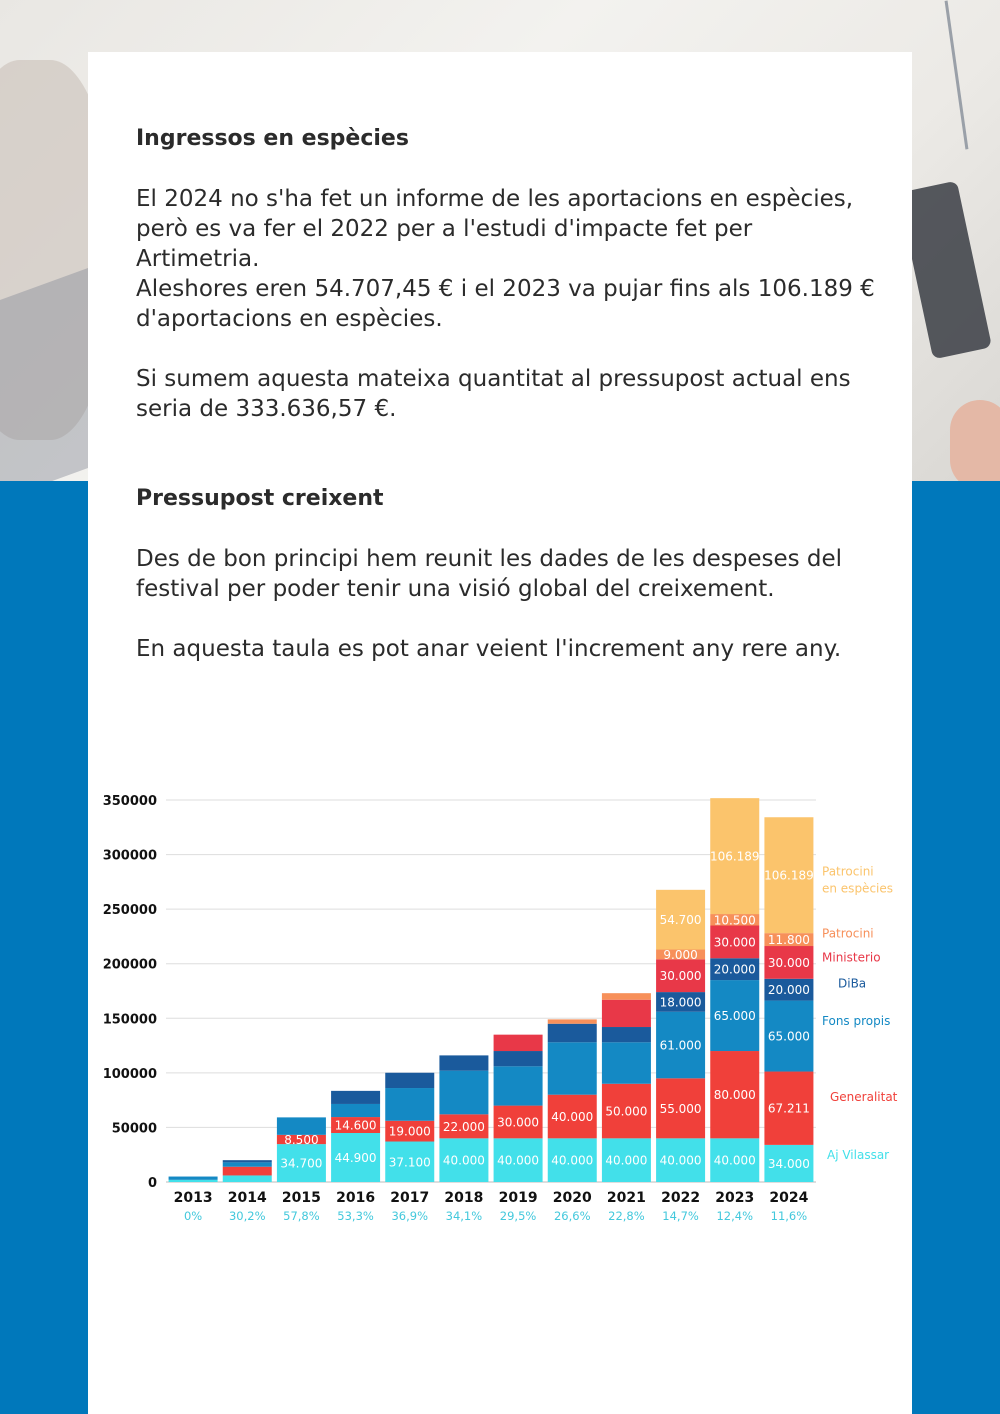  Describe the element at coordinates (410, 1132) in the screenshot. I see `bar-value-label: 19.000` at that location.